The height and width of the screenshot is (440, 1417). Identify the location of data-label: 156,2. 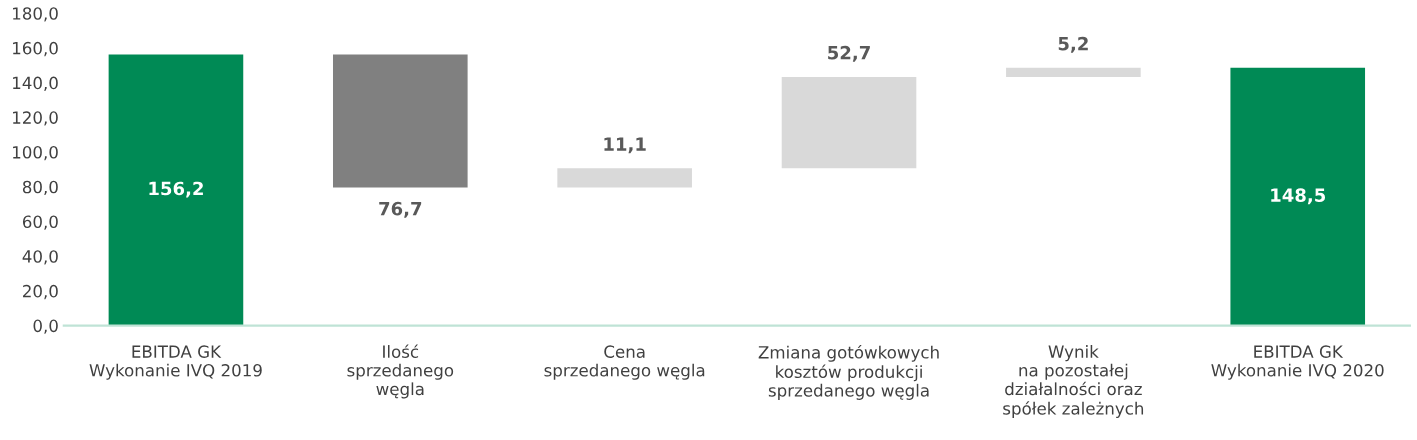
(176, 189).